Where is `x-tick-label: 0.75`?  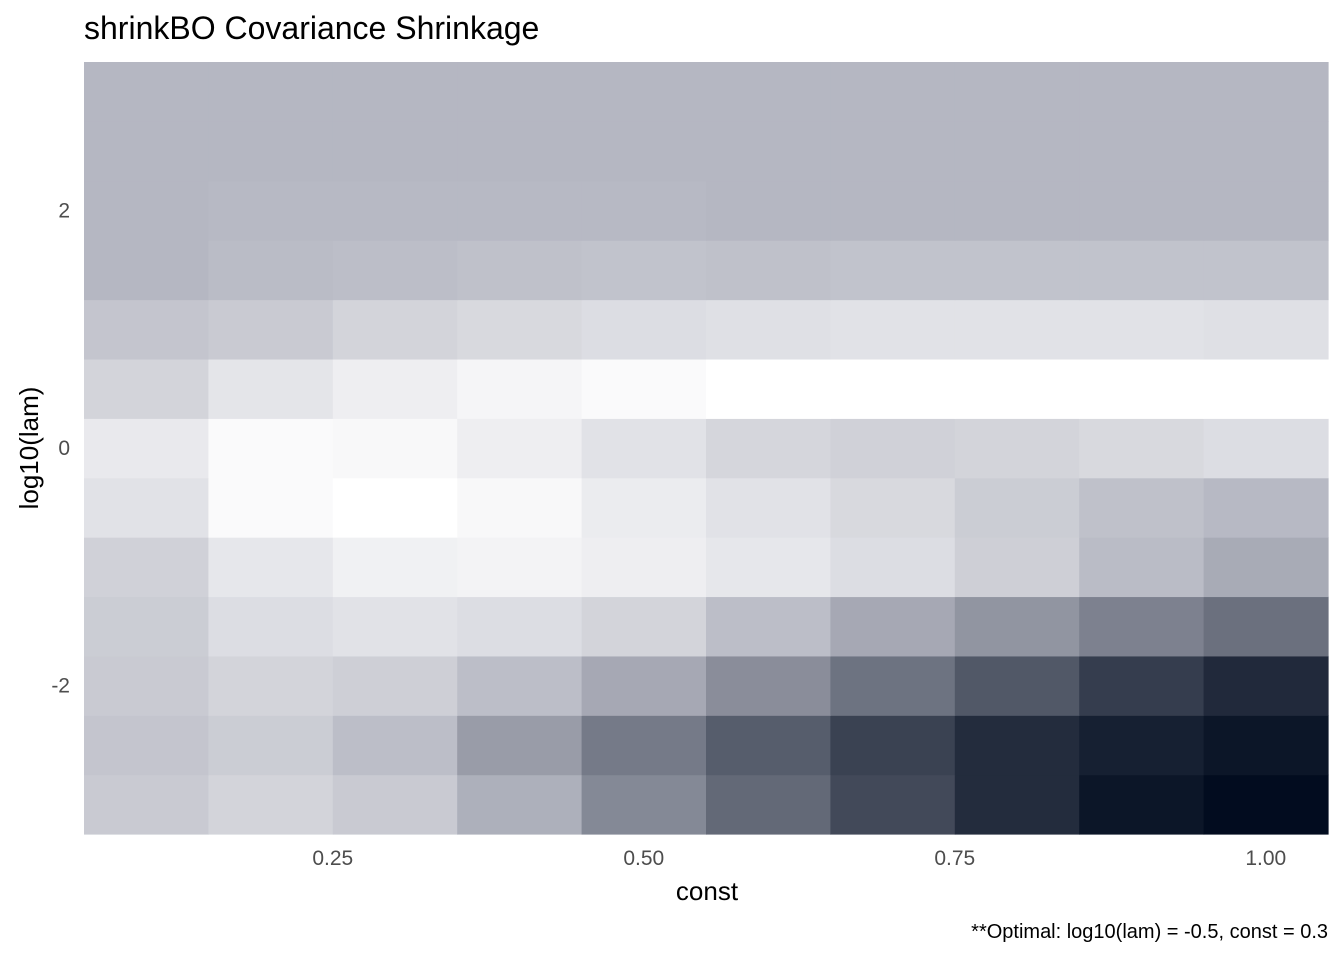 x-tick-label: 0.75 is located at coordinates (954, 858).